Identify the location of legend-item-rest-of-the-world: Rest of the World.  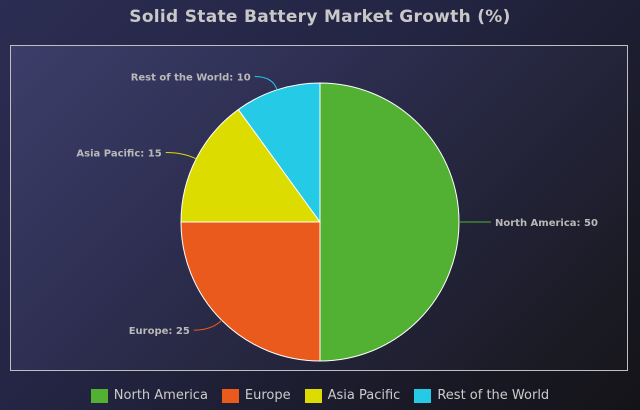
(481, 395).